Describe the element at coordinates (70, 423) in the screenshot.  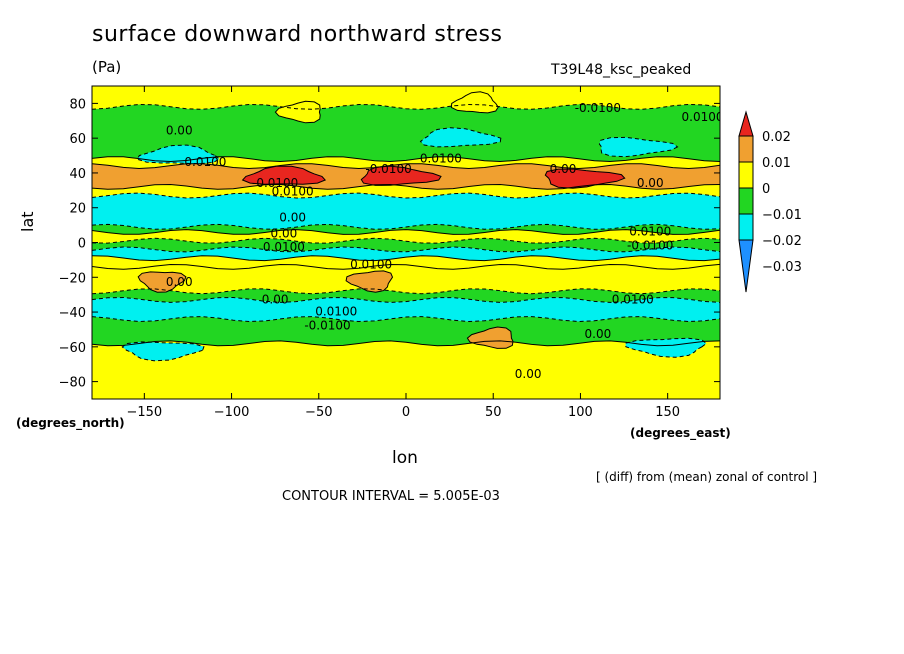
I see `y-axis-unit: (degrees_north)` at that location.